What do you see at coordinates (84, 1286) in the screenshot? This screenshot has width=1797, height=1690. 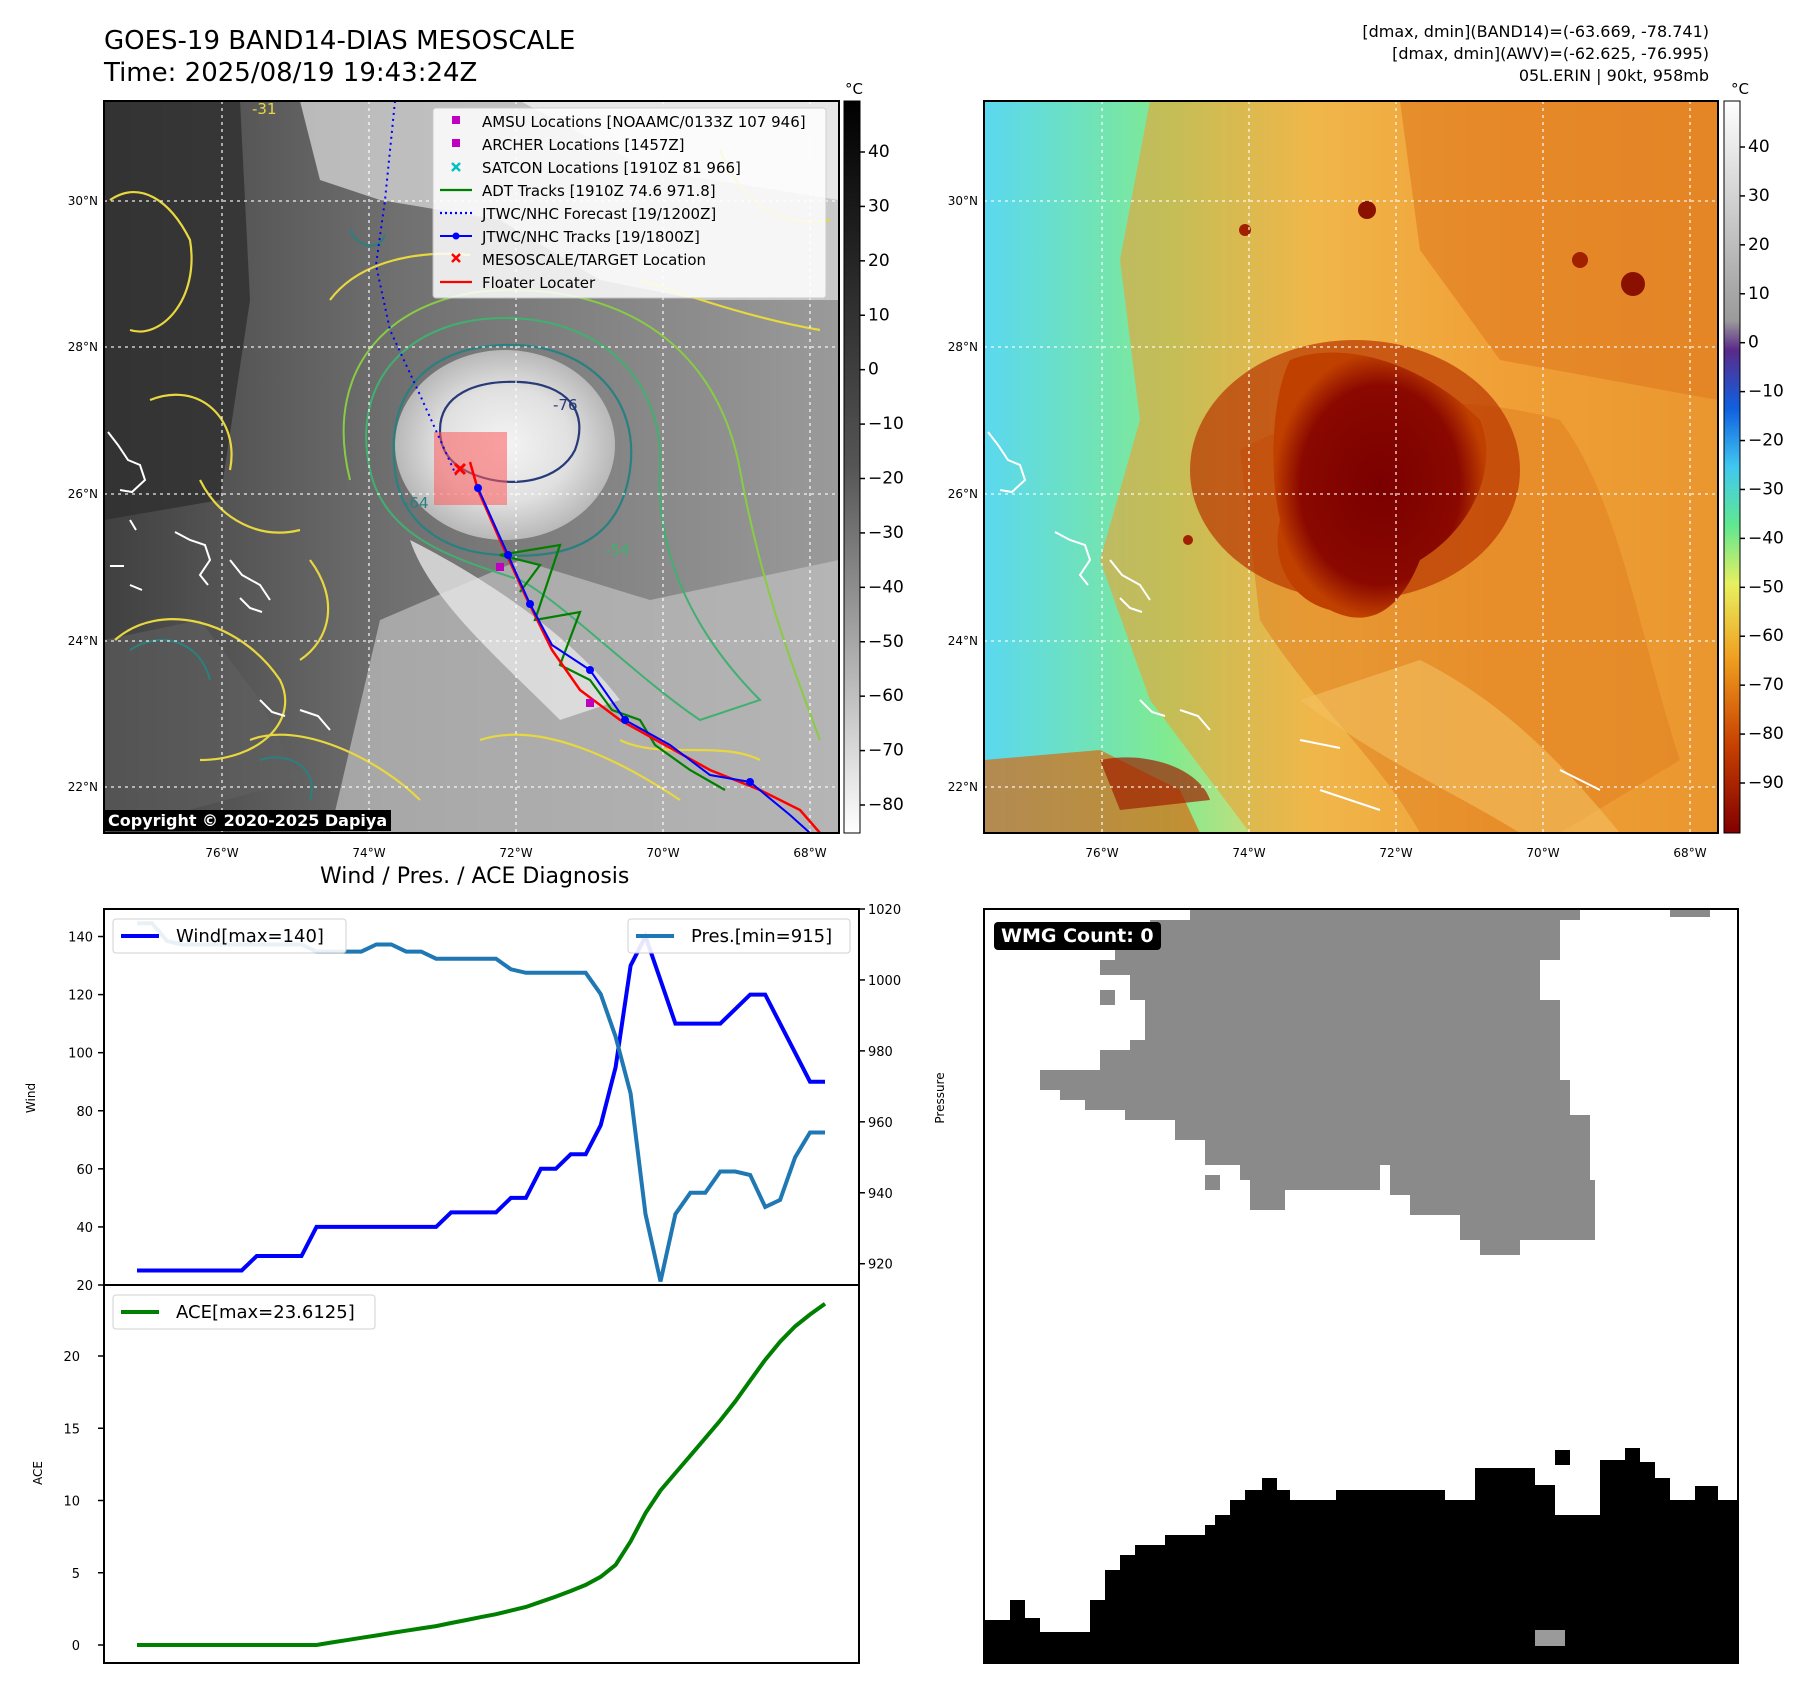 I see `wind-tick-label: 20` at bounding box center [84, 1286].